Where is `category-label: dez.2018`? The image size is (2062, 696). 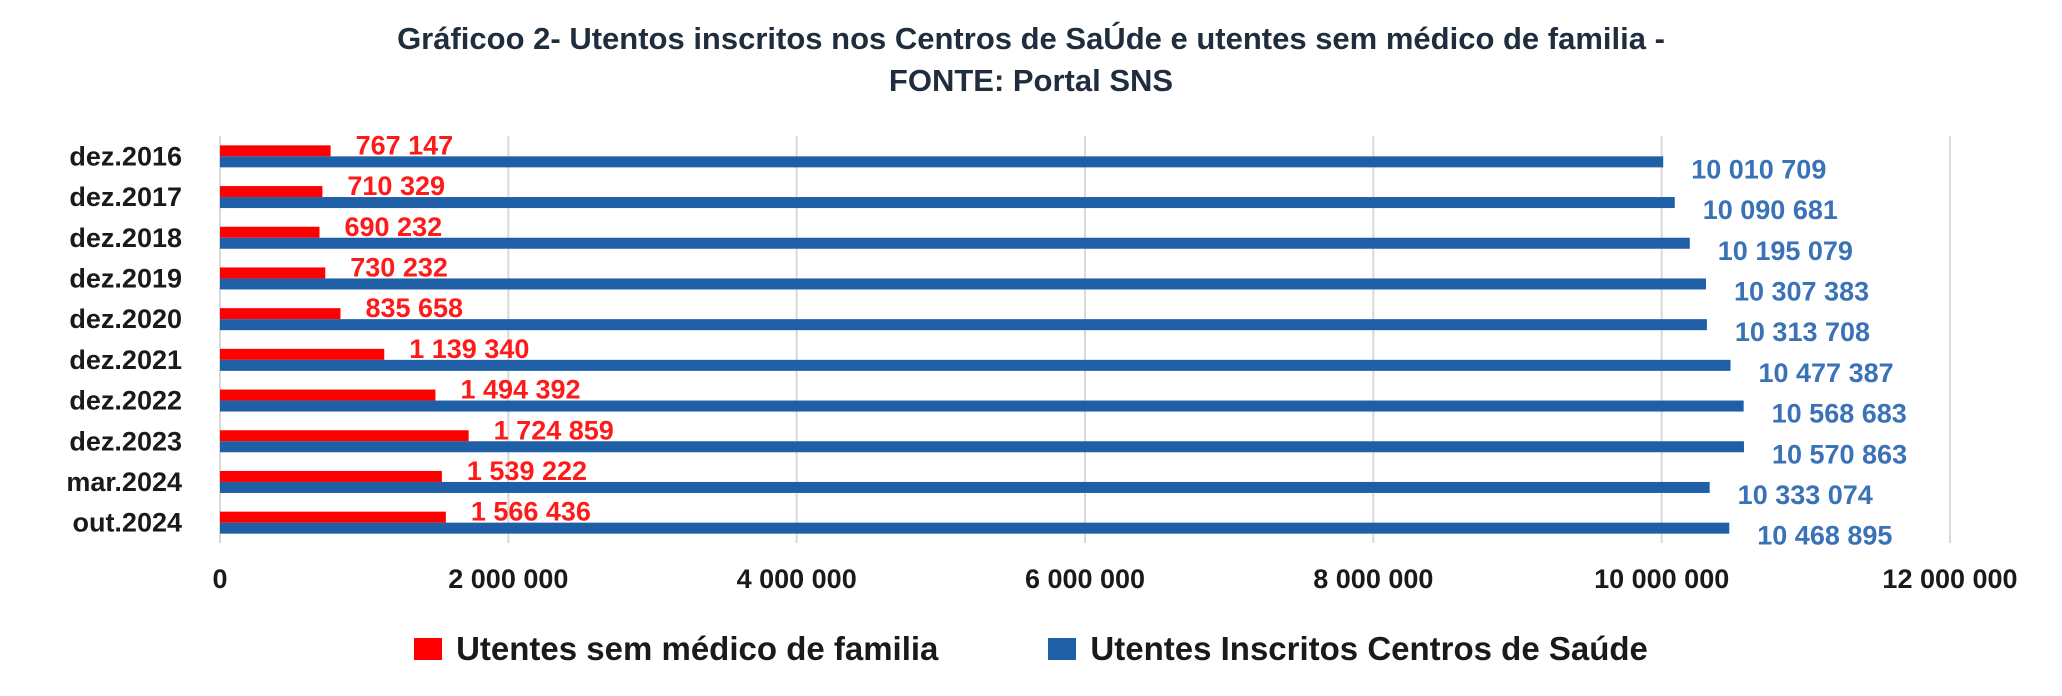 category-label: dez.2018 is located at coordinates (125, 238).